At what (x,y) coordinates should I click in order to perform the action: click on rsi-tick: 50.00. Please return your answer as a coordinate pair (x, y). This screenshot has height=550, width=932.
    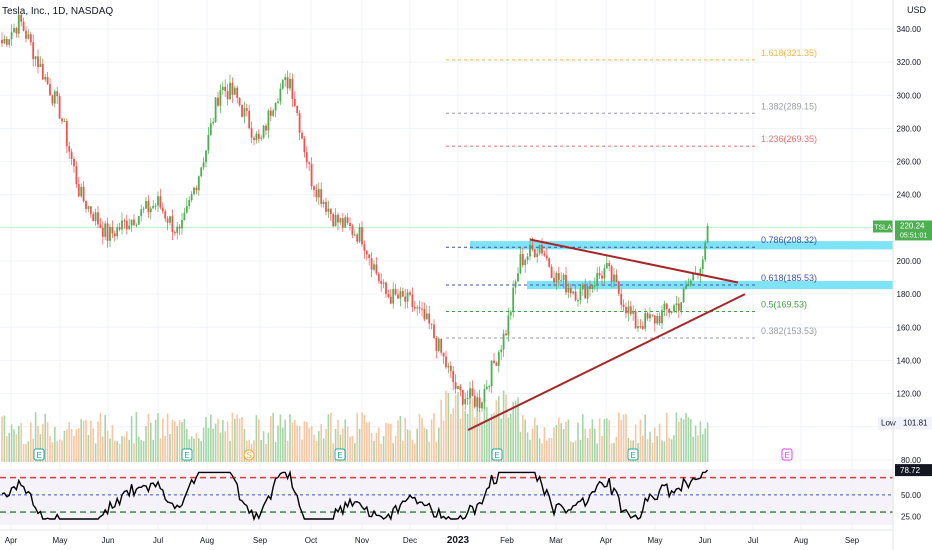
    Looking at the image, I should click on (911, 495).